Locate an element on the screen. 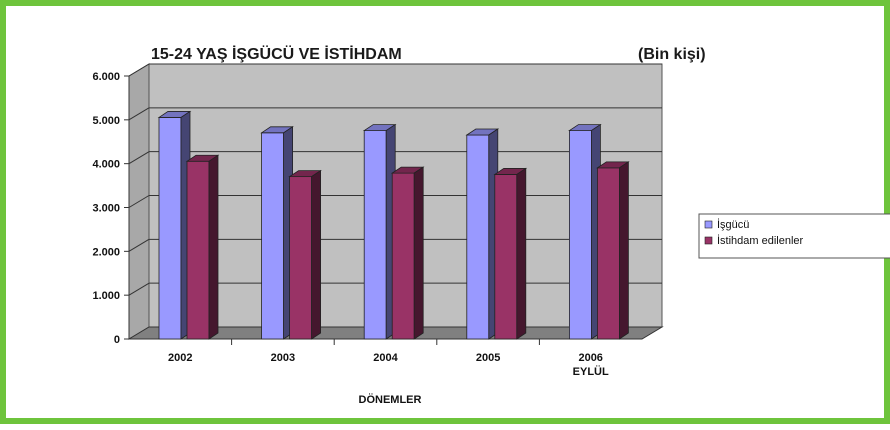 Image resolution: width=890 pixels, height=430 pixels. x-tick-label-line: 2003 is located at coordinates (283, 358).